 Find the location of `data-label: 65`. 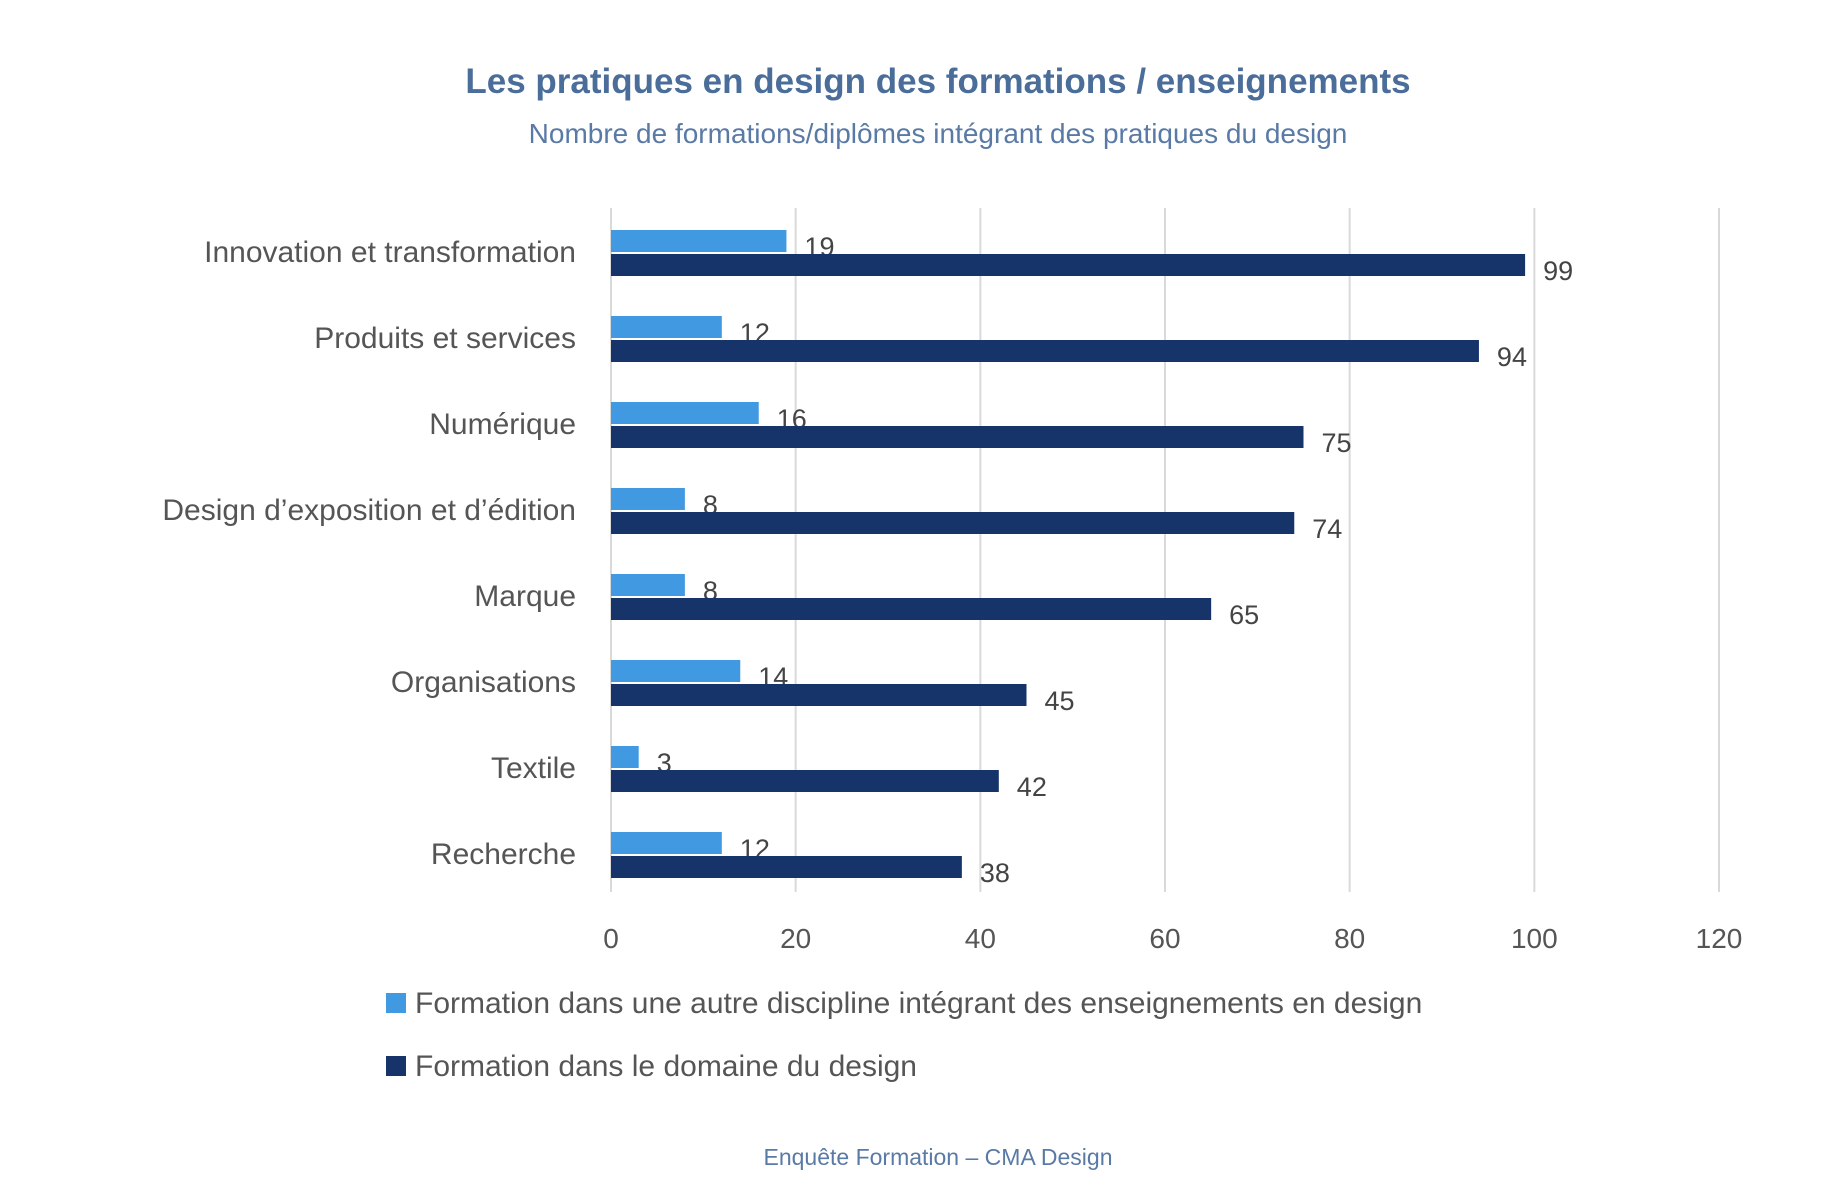

data-label: 65 is located at coordinates (1244, 615).